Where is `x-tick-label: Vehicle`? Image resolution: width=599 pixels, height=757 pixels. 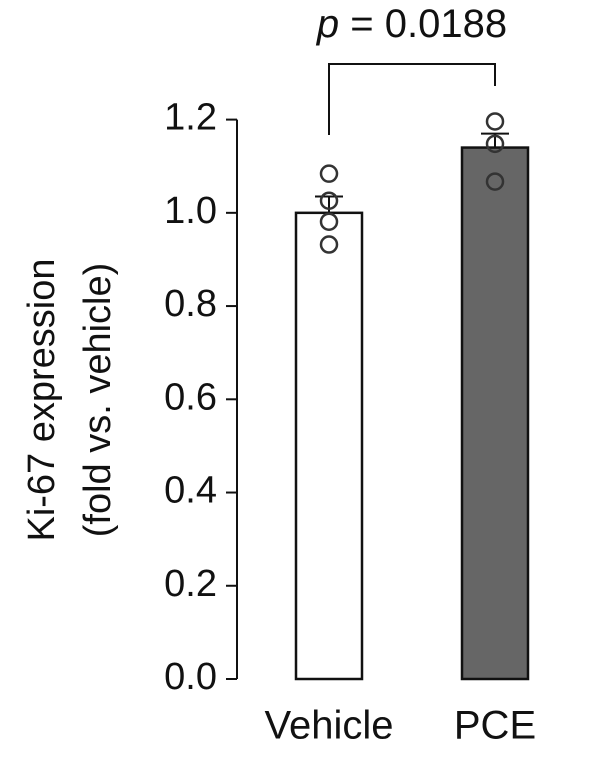 x-tick-label: Vehicle is located at coordinates (329, 726).